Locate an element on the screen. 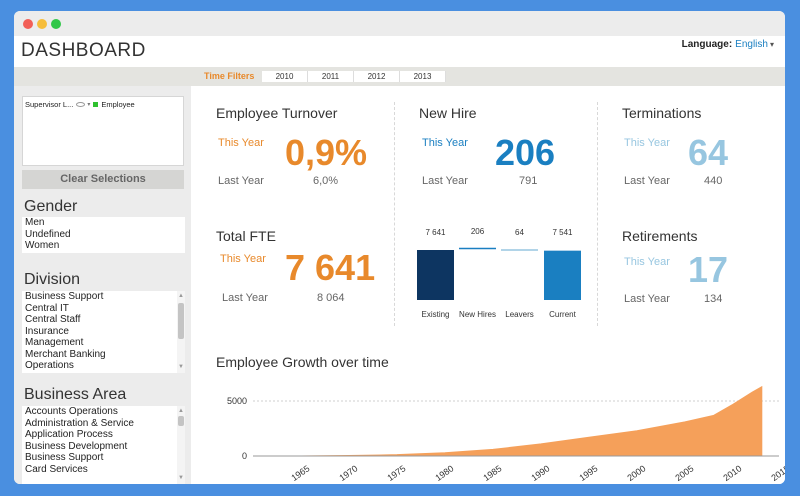 This screenshot has height=496, width=800. minimize-window-icon is located at coordinates (42, 24).